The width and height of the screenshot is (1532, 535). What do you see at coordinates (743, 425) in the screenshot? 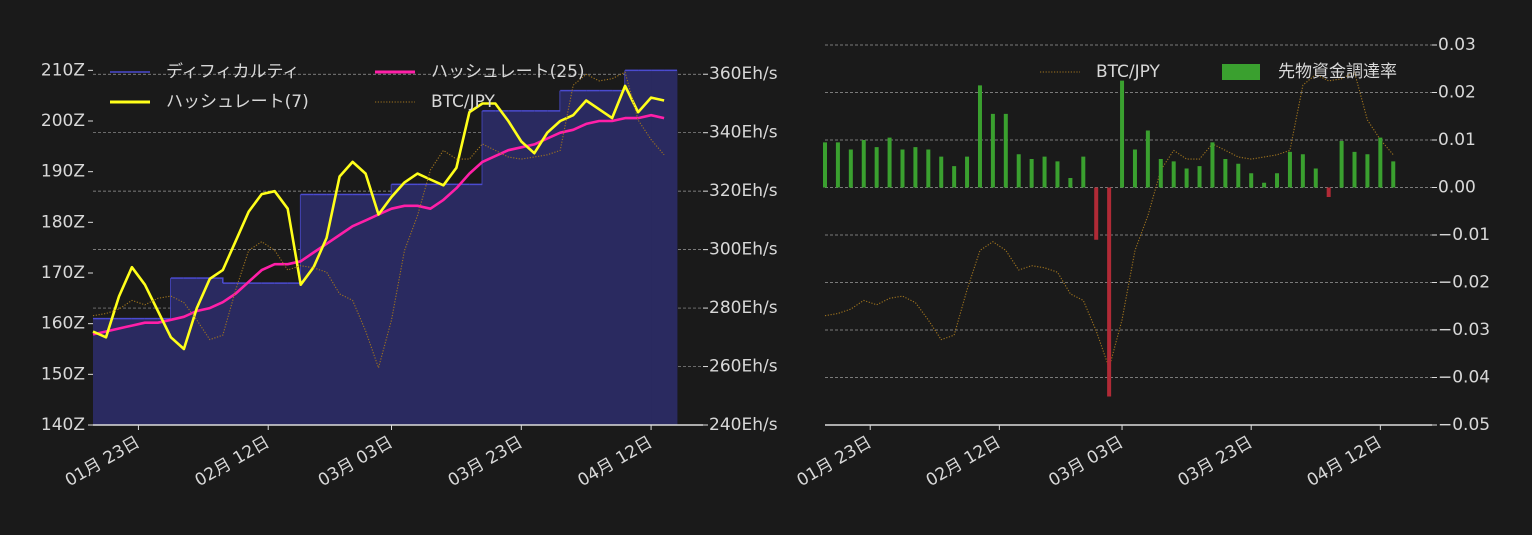
I see `y2-tick-label: 240Eh/s` at bounding box center [743, 425].